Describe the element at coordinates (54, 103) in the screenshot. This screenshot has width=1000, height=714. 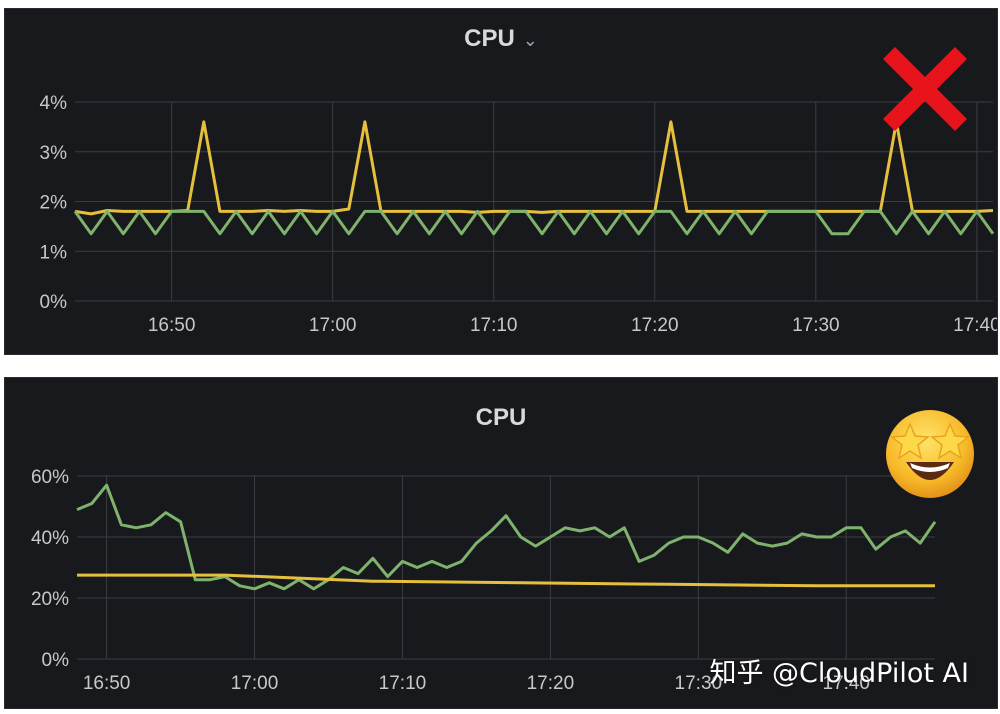
I see `y-tick-label: 4%` at that location.